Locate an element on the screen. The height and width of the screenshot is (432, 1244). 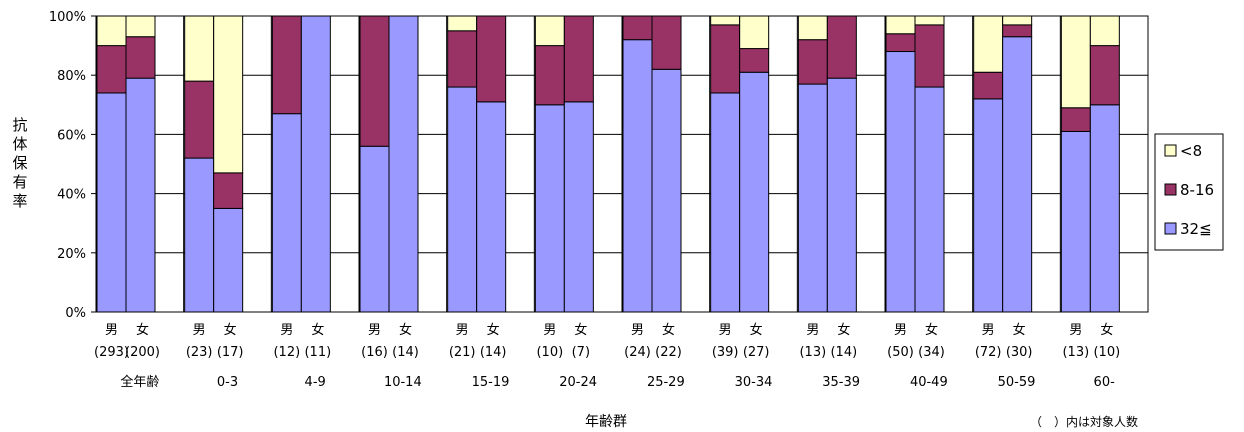
legend-label: 8-16 is located at coordinates (1197, 190).